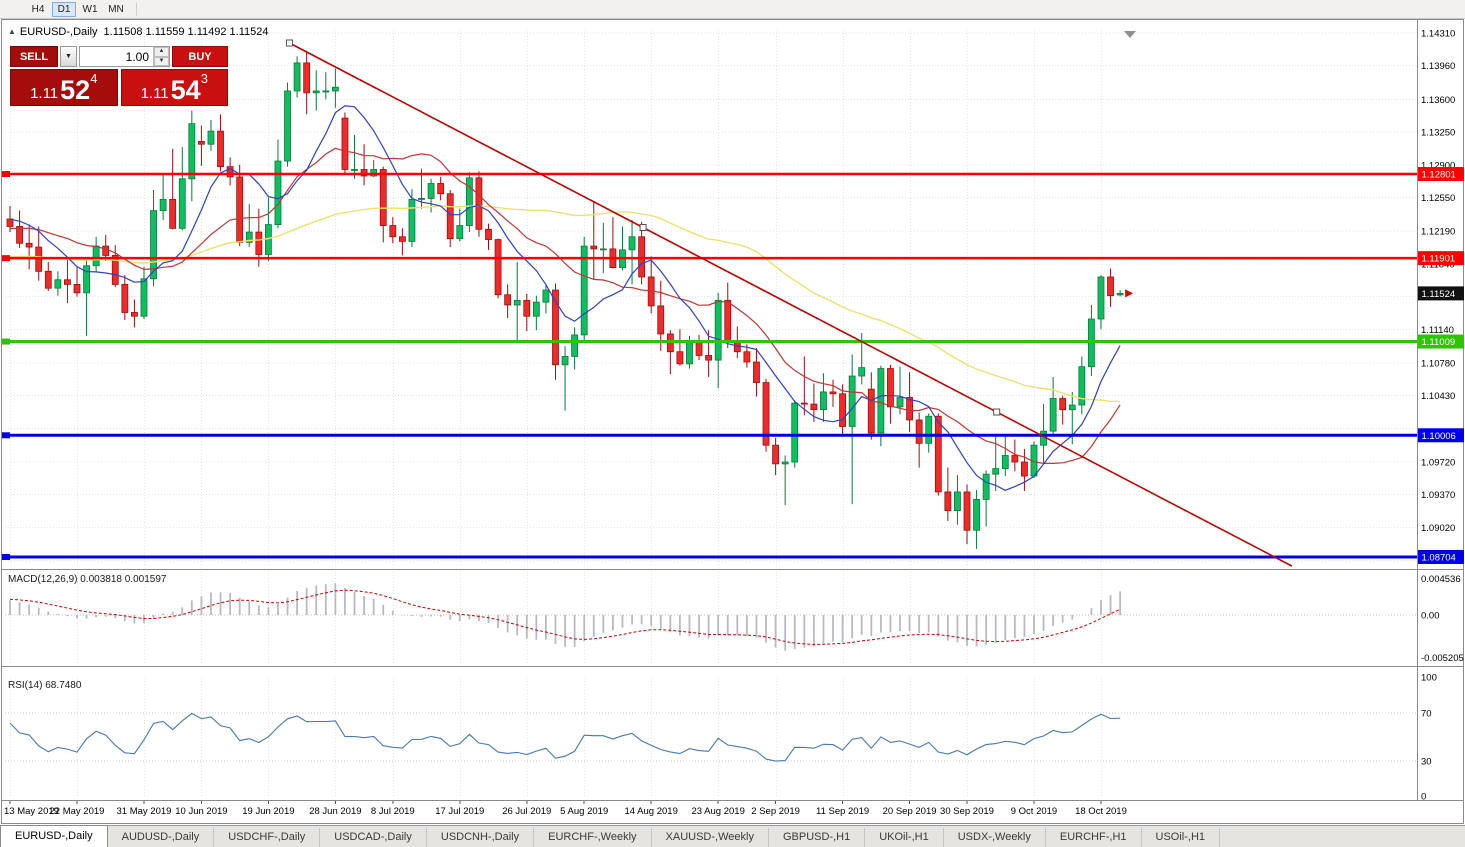  Describe the element at coordinates (185, 90) in the screenshot. I see `buy-price-pips: 54` at that location.